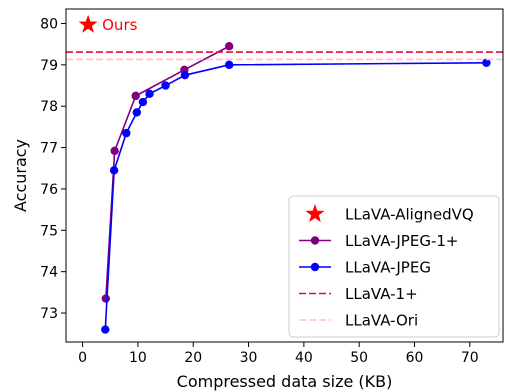 This screenshot has width=505, height=392. What do you see at coordinates (388, 268) in the screenshot?
I see `legend-llava-jpeg-label: LLaVA-JPEG` at bounding box center [388, 268].